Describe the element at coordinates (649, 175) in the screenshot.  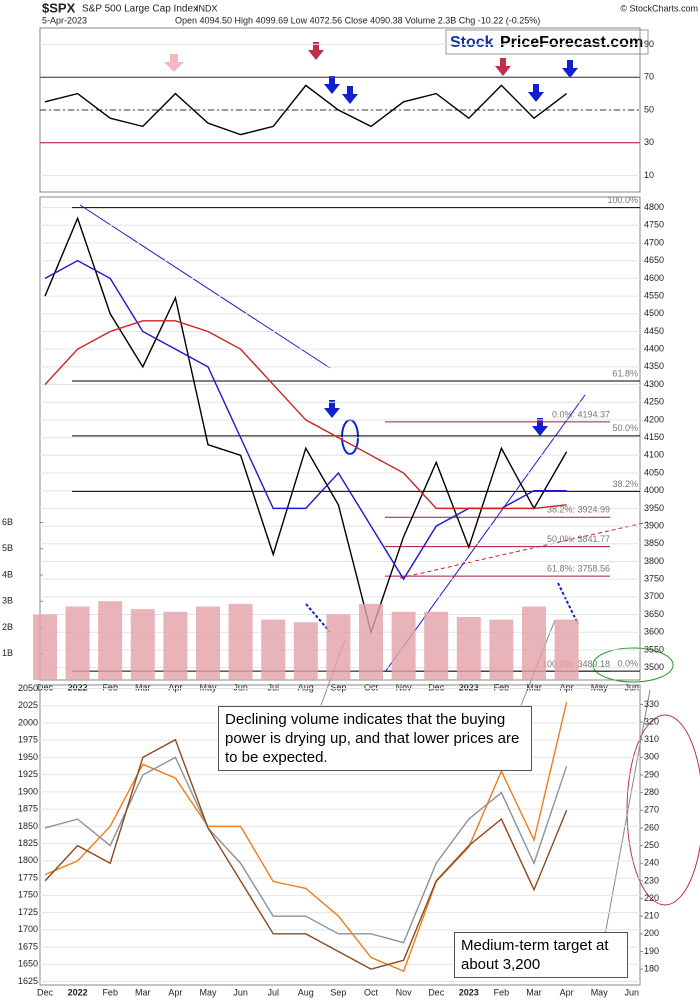
I see `y-tick-label: 10` at that location.